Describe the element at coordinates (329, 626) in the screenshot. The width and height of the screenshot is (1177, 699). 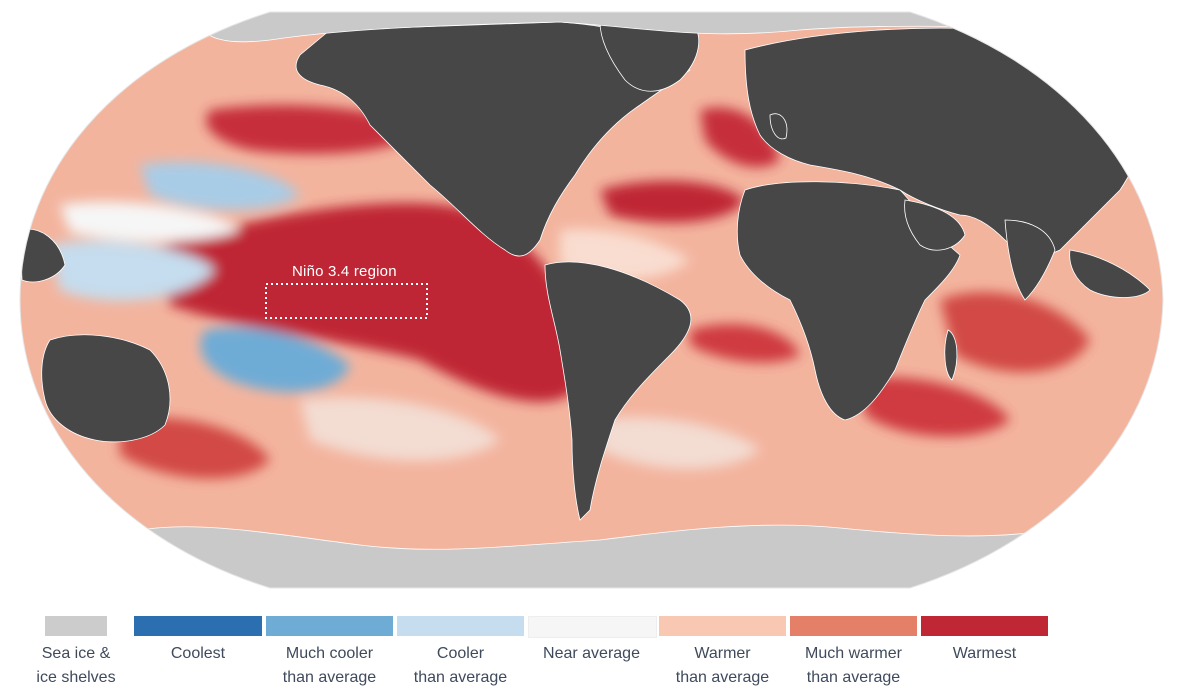
I see `legend-swatch-much-cooler` at that location.